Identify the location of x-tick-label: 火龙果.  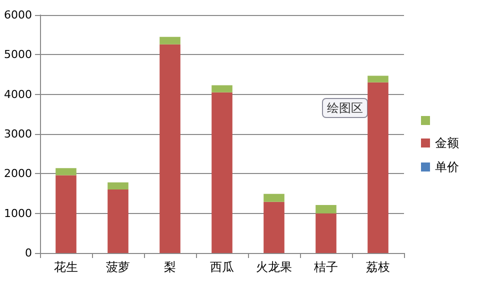
(274, 267).